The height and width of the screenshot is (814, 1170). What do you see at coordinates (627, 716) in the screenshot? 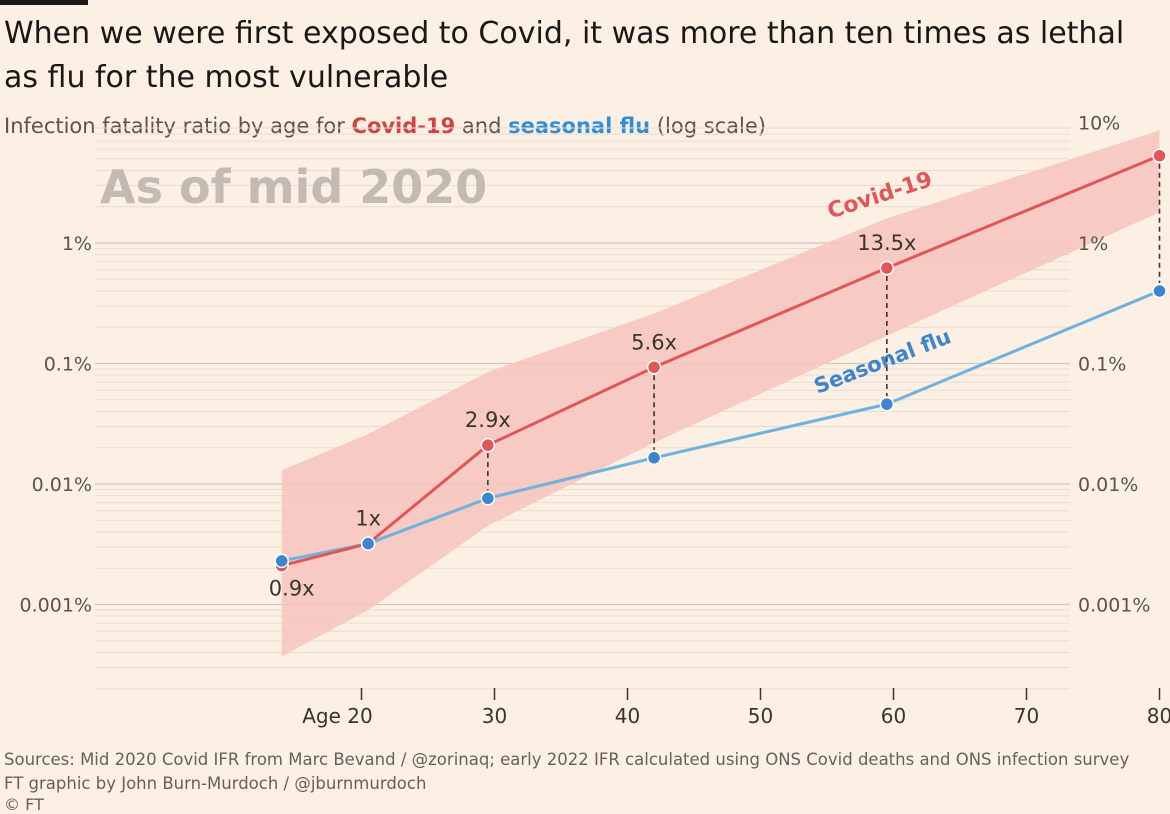
I see `x-tick-label: 40` at bounding box center [627, 716].